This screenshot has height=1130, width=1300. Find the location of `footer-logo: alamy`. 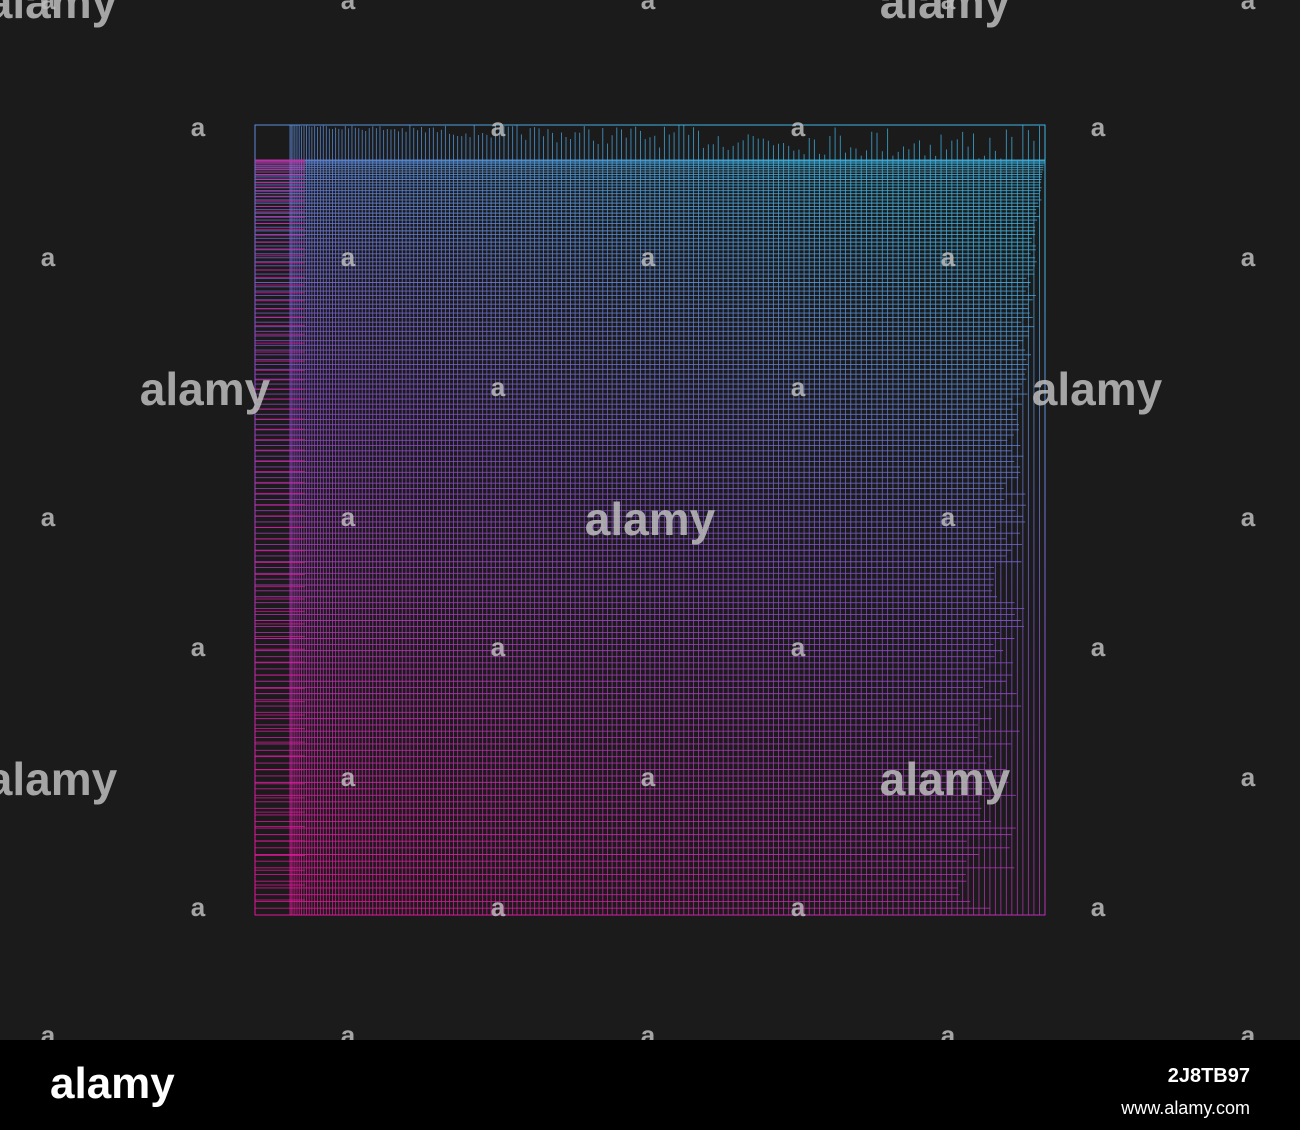

footer-logo: alamy is located at coordinates (112, 1083).